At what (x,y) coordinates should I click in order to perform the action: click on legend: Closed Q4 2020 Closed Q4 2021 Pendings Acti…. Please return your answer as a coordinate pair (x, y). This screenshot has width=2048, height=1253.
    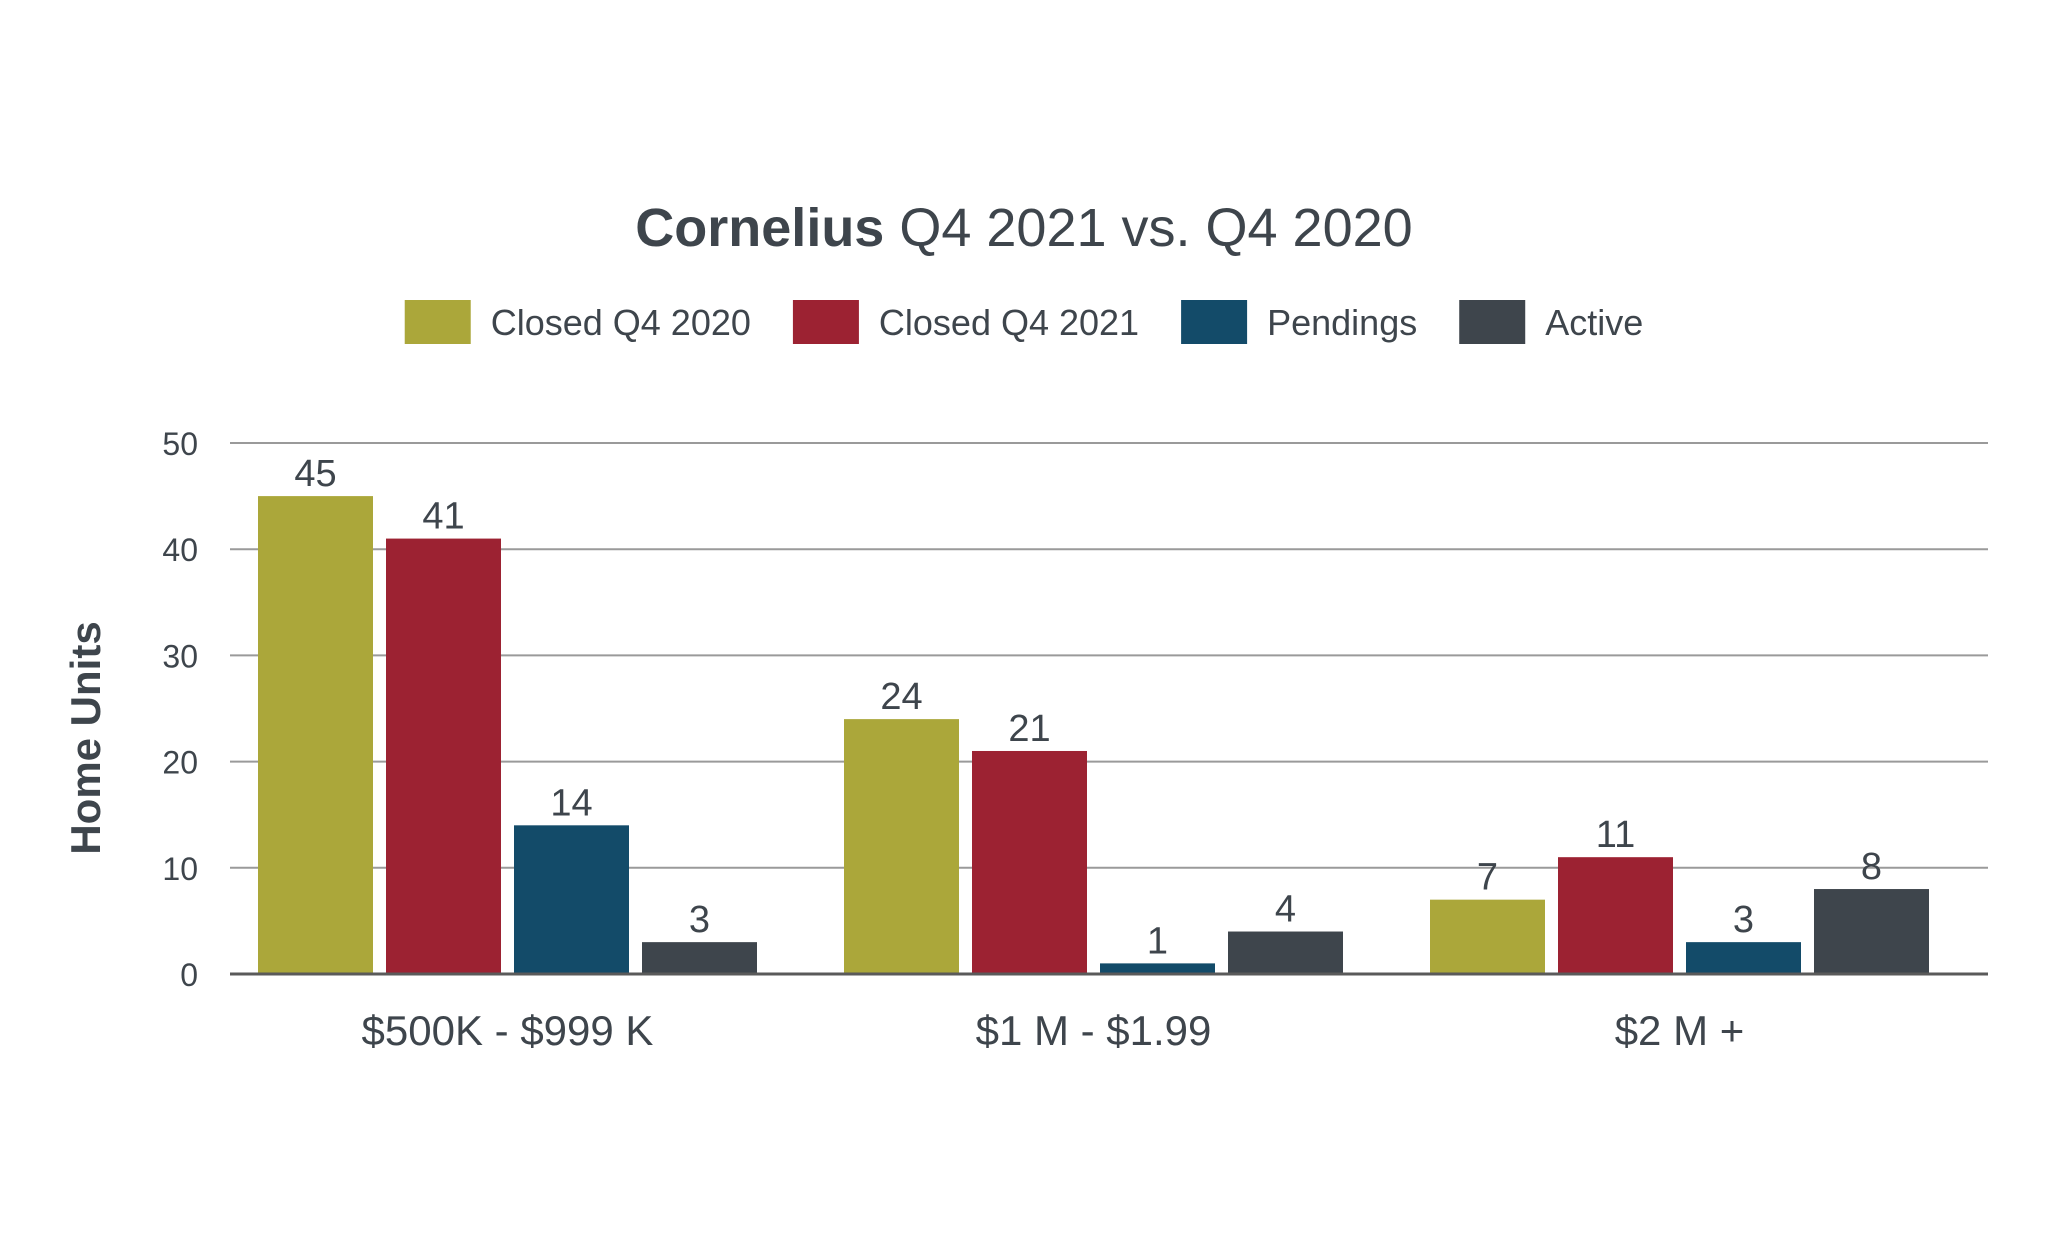
    Looking at the image, I should click on (1023, 322).